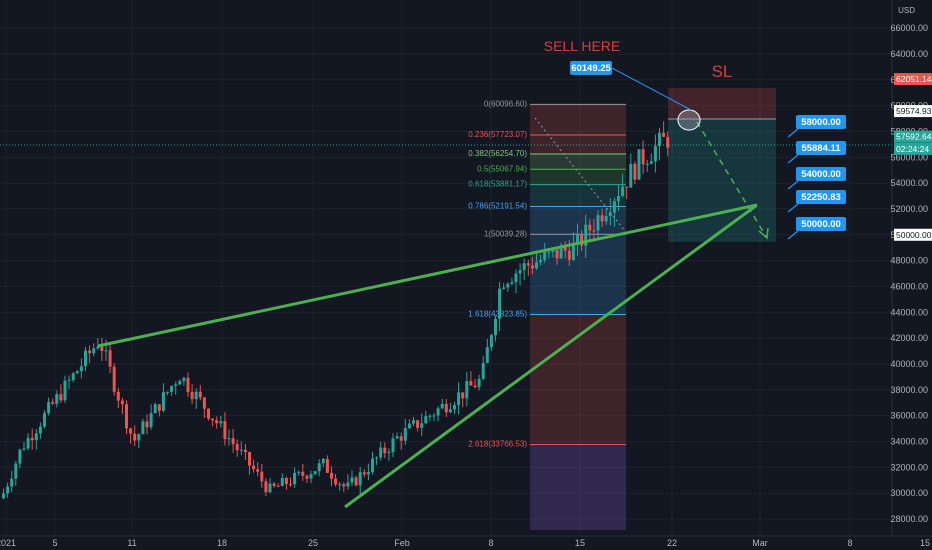  I want to click on price-axis-background, so click(912, 268).